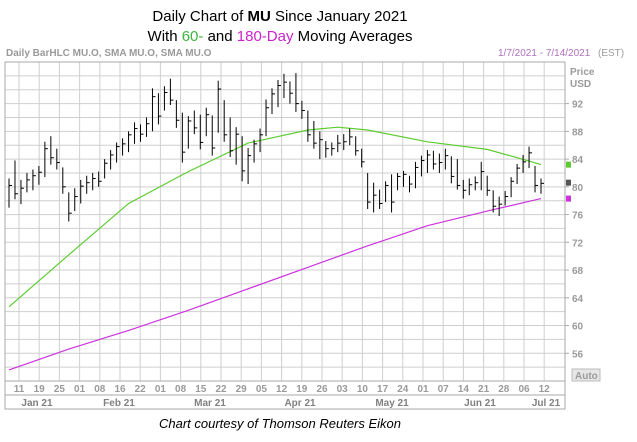 The image size is (637, 442). I want to click on auto-scale-label: Auto, so click(586, 376).